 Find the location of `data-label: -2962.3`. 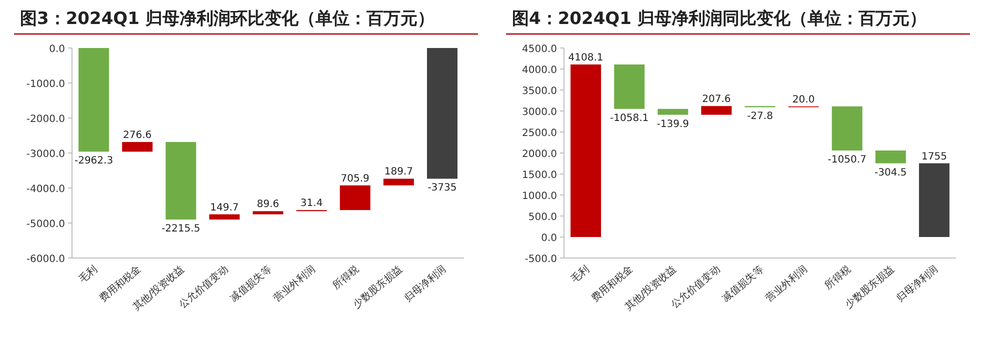

data-label: -2962.3 is located at coordinates (94, 161).